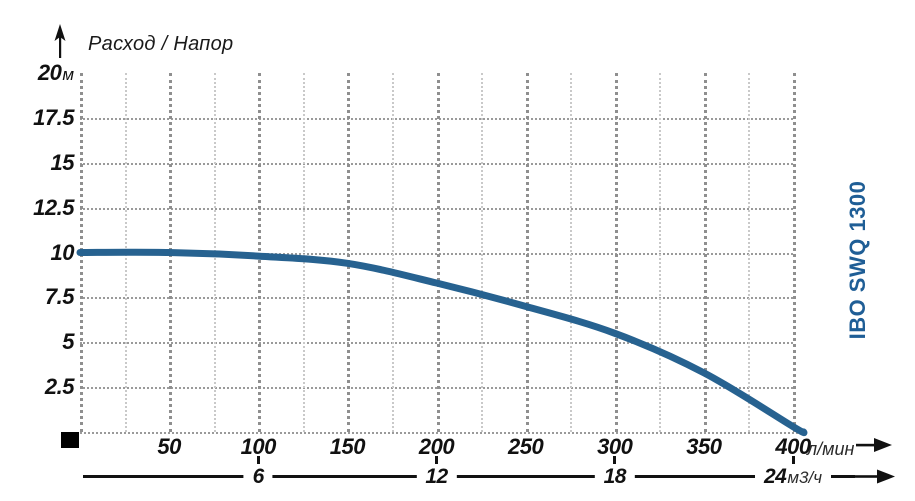 This screenshot has width=915, height=501. What do you see at coordinates (469, 476) in the screenshot?
I see `secondary-axis-line` at bounding box center [469, 476].